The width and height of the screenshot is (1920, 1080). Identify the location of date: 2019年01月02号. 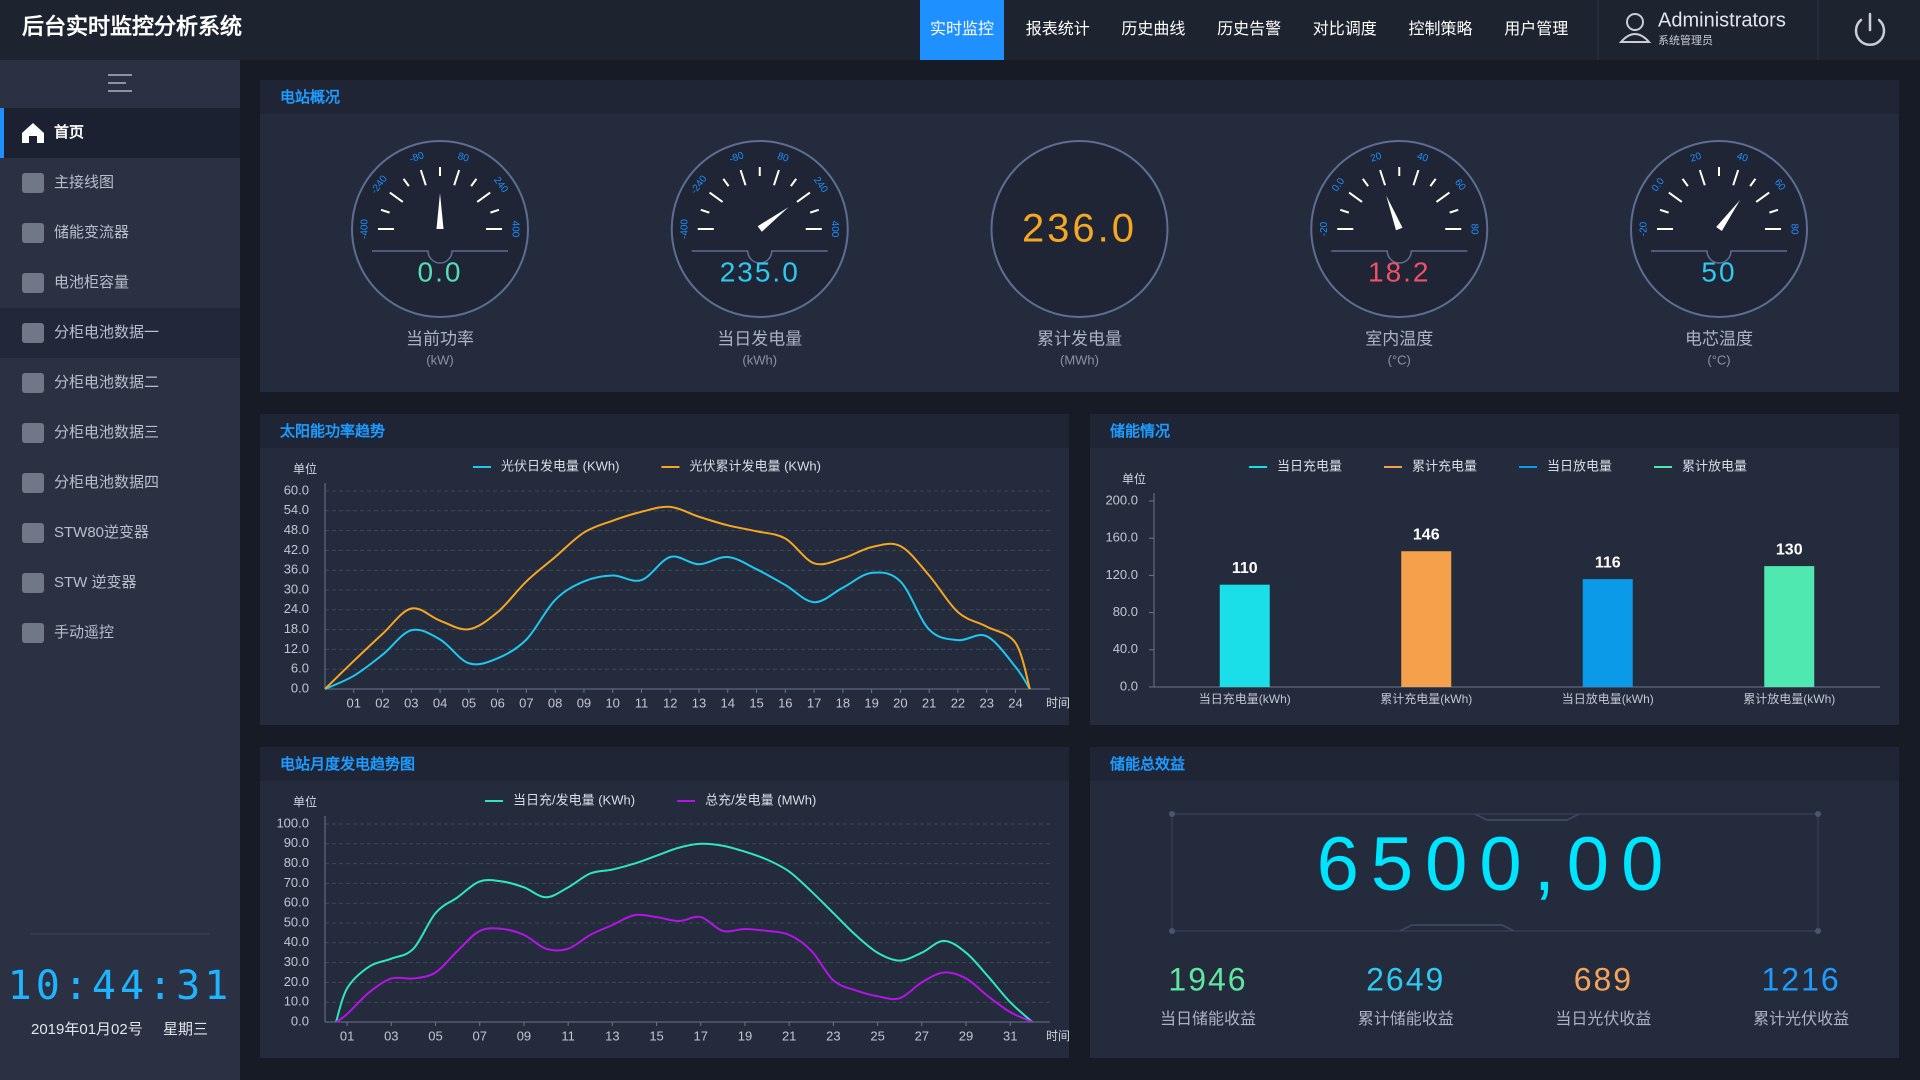
(87, 1029).